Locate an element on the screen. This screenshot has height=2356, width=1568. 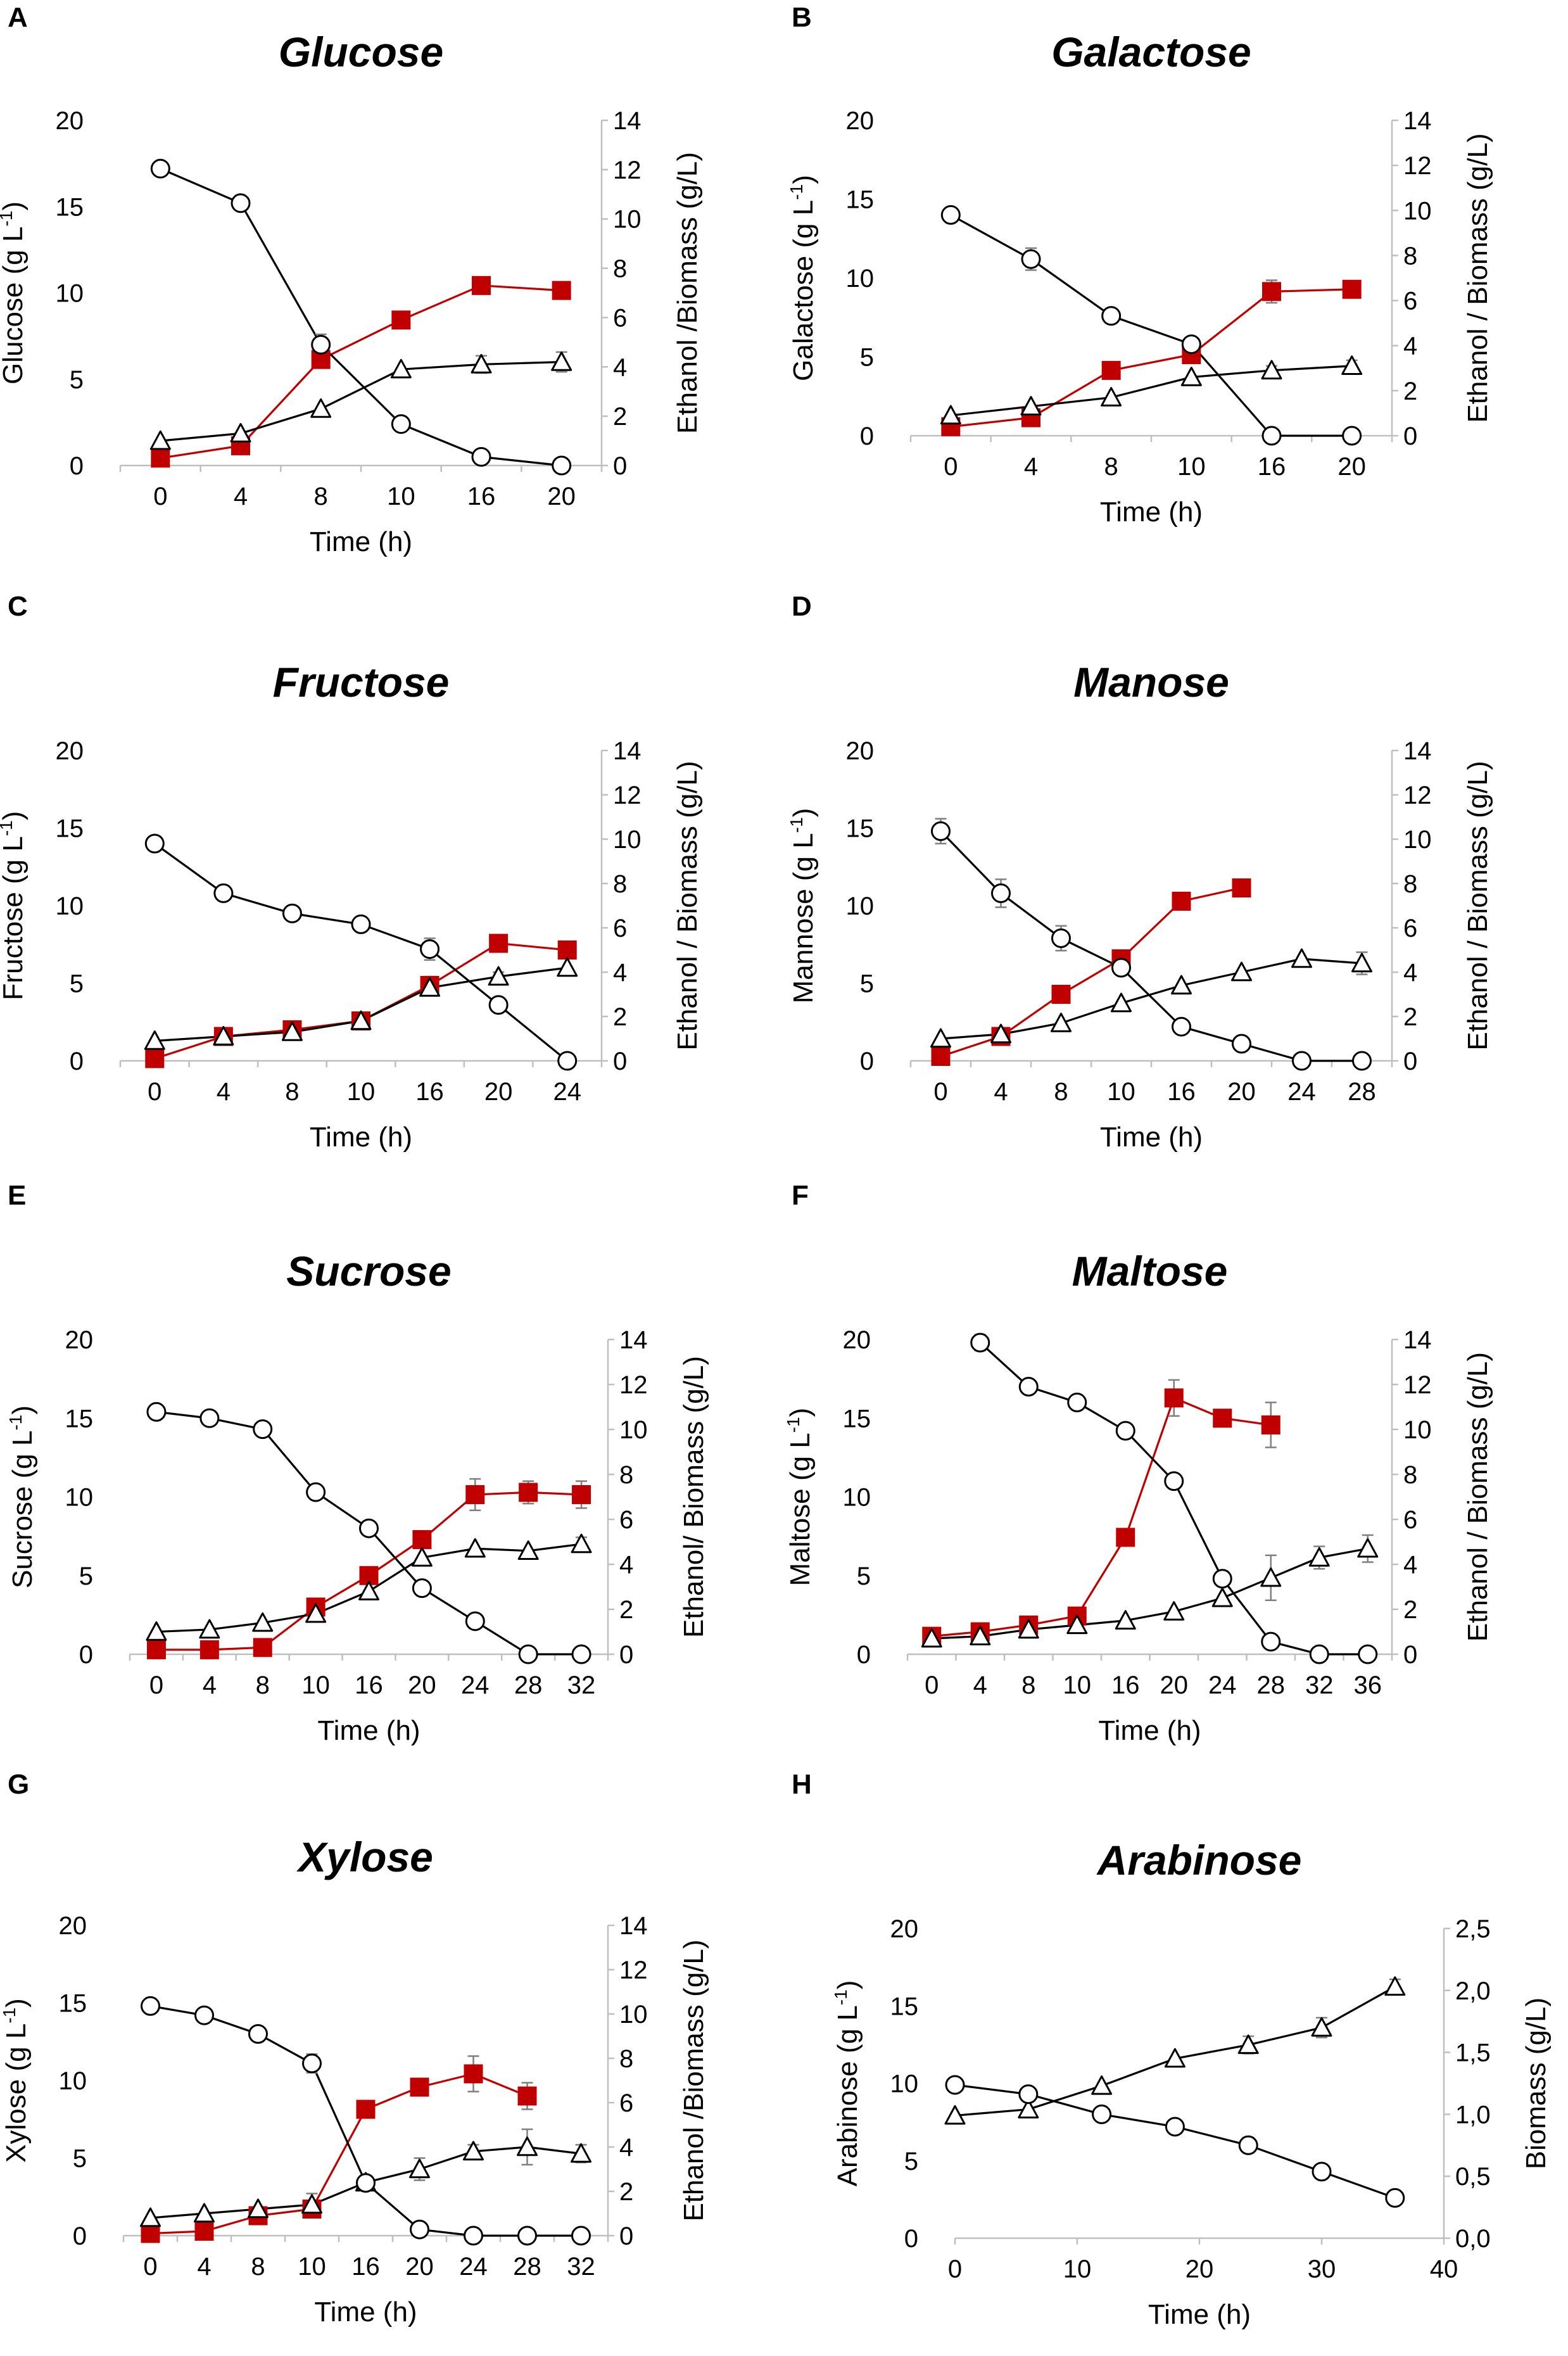
series-line-square is located at coordinates (361, 371).